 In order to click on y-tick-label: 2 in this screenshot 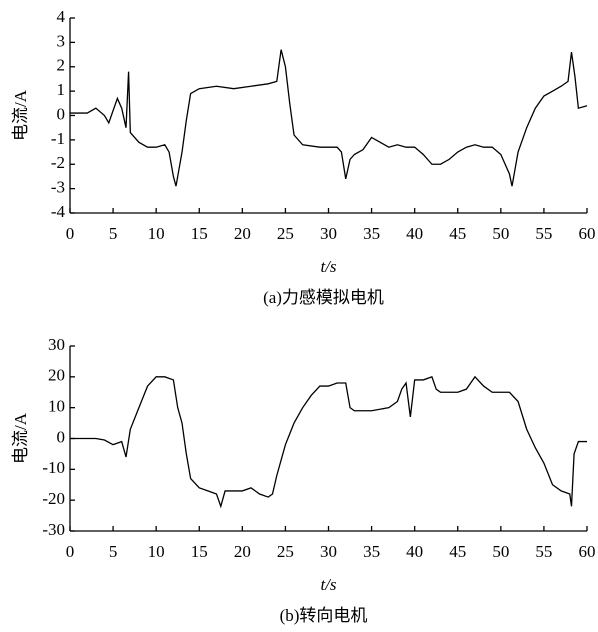, I will do `click(61, 65)`.